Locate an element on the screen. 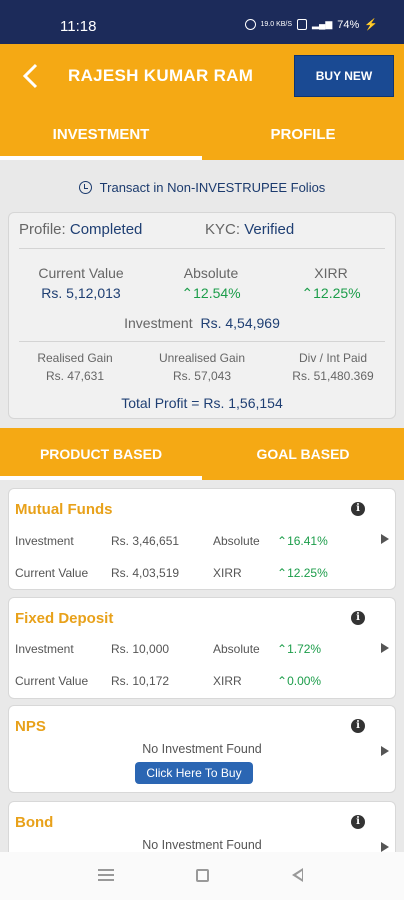  xirr-value-row: ⌃12.25% is located at coordinates (331, 293).